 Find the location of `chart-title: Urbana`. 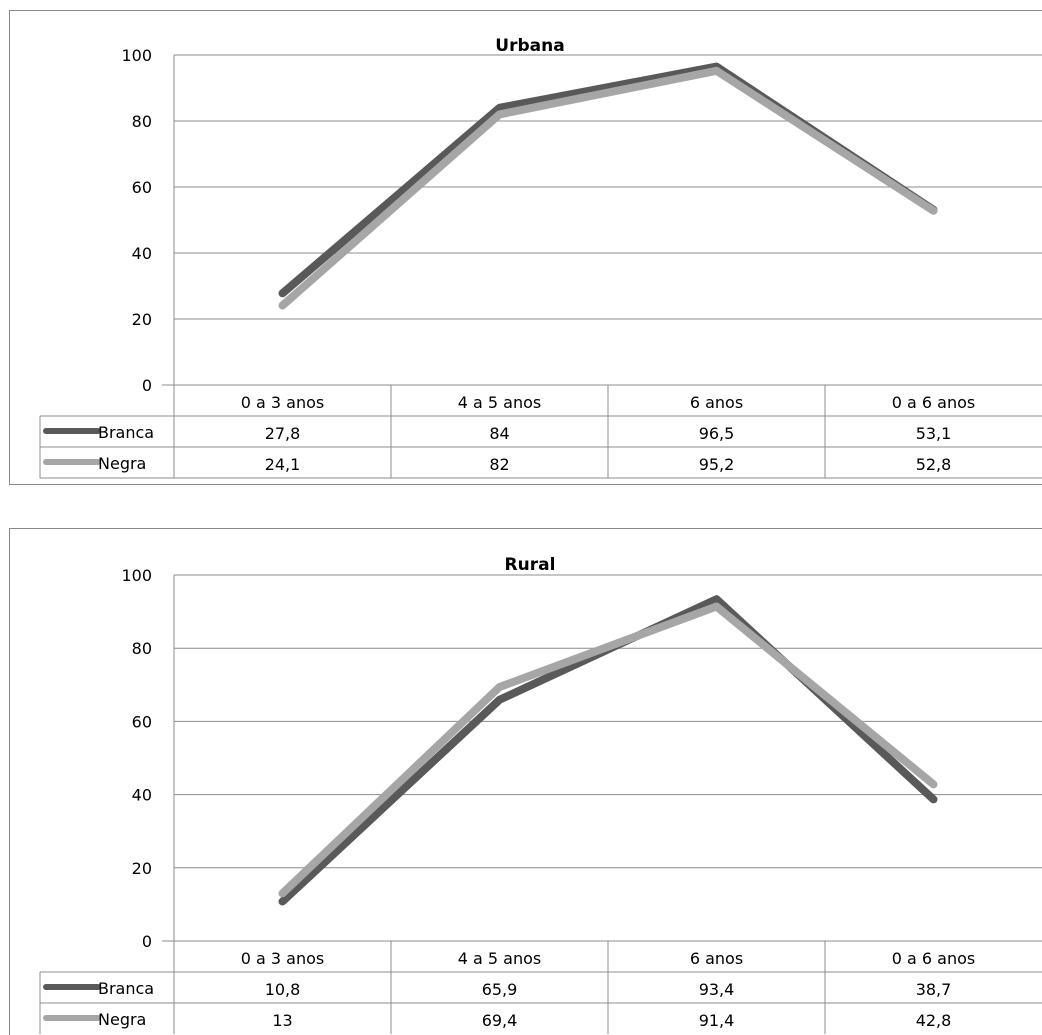

chart-title: Urbana is located at coordinates (529, 46).